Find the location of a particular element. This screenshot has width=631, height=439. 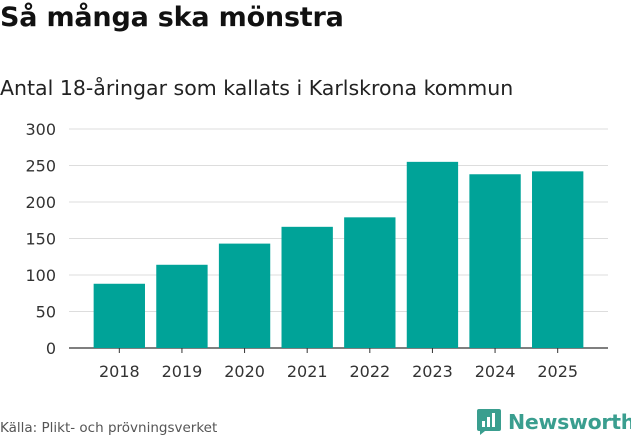

y-axis-ticks: 0 50 100 150 200 250 300 is located at coordinates (40, 239).